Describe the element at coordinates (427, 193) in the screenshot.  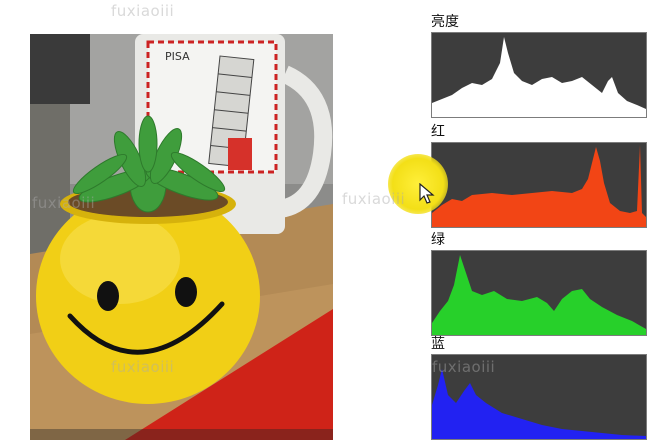
I see `mouse-pointer-icon` at that location.